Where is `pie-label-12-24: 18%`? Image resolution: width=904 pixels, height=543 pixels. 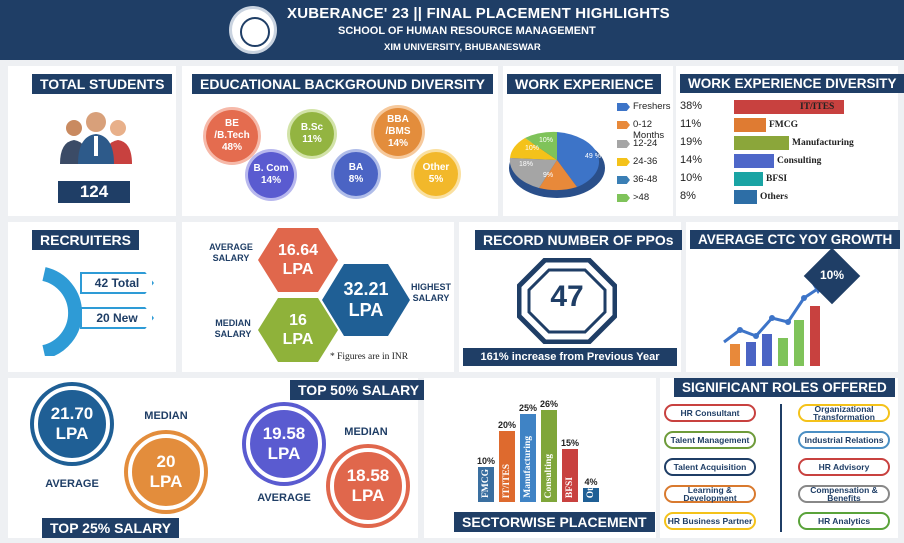 pie-label-12-24: 18% is located at coordinates (526, 164).